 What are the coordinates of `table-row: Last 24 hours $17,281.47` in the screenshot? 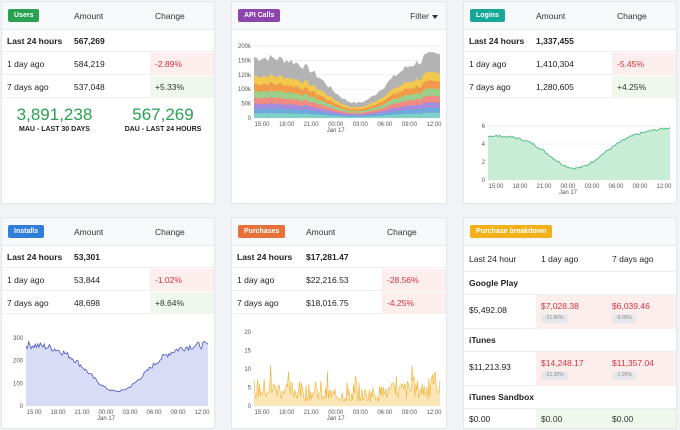 It's located at (339, 257).